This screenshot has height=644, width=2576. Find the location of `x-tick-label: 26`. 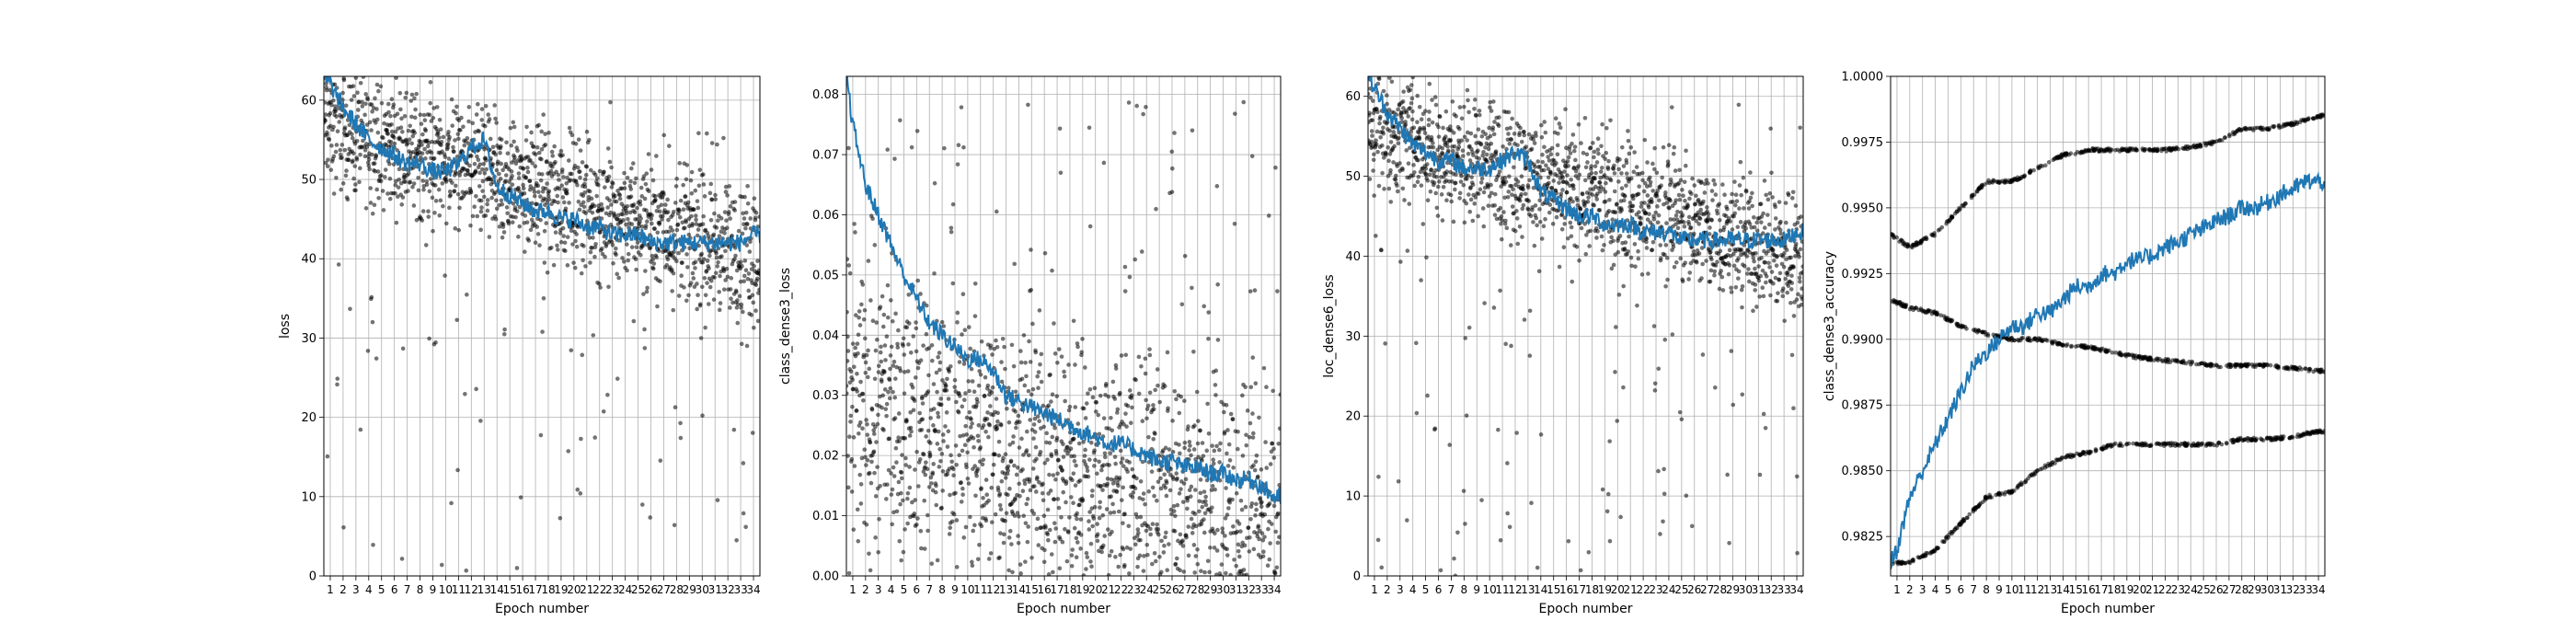

x-tick-label: 26 is located at coordinates (651, 589).